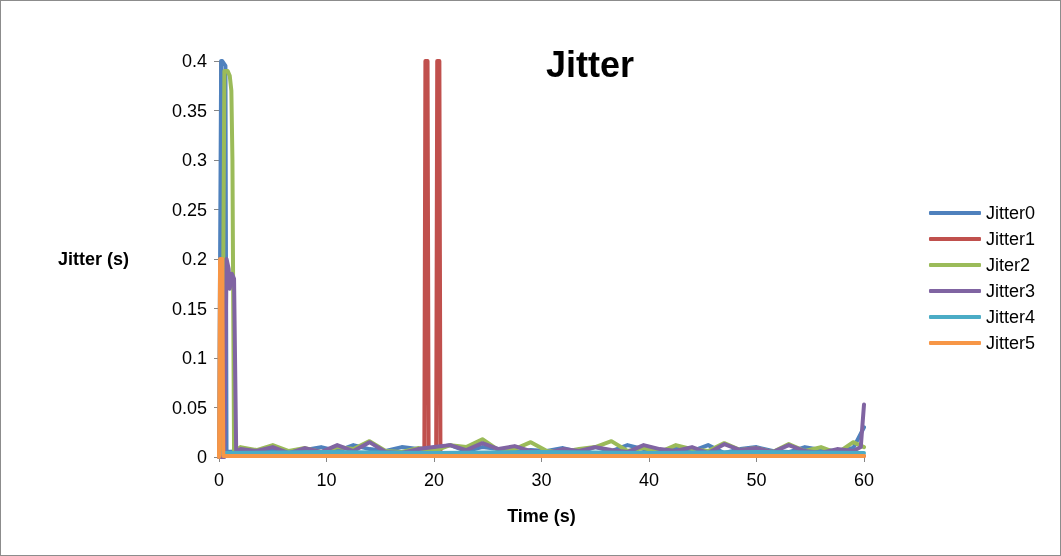 The width and height of the screenshot is (1061, 556). Describe the element at coordinates (1010, 343) in the screenshot. I see `legend-label: Jitter5` at that location.